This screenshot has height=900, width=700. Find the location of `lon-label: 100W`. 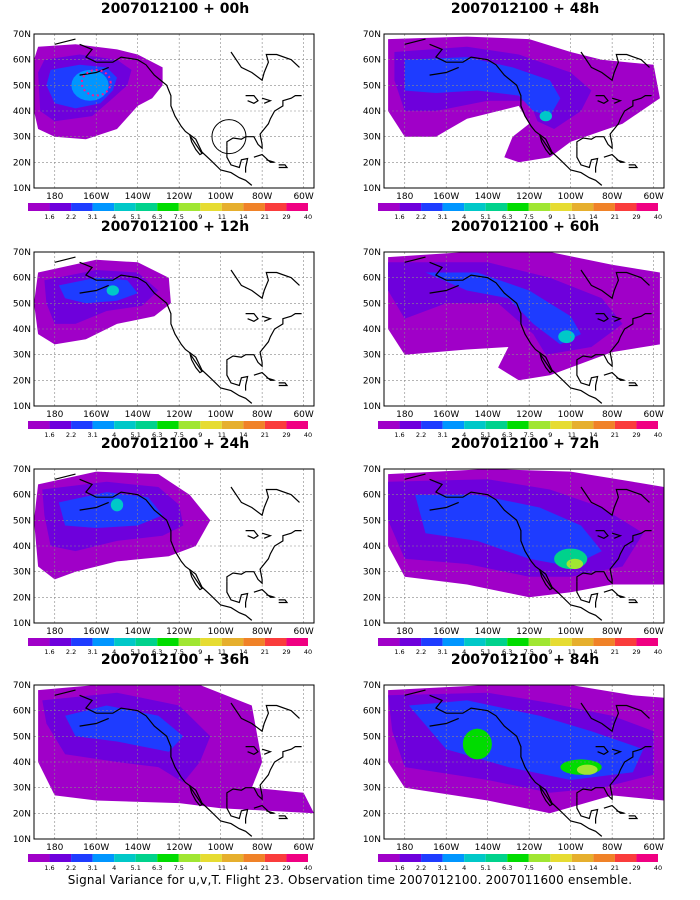

lon-label: 100W is located at coordinates (221, 415).